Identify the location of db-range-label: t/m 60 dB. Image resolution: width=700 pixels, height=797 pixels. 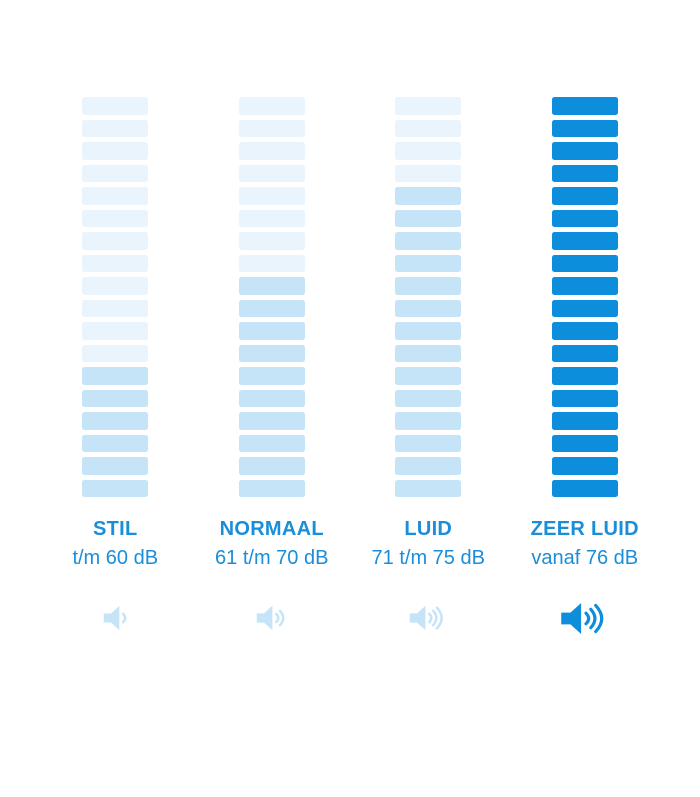
(115, 558).